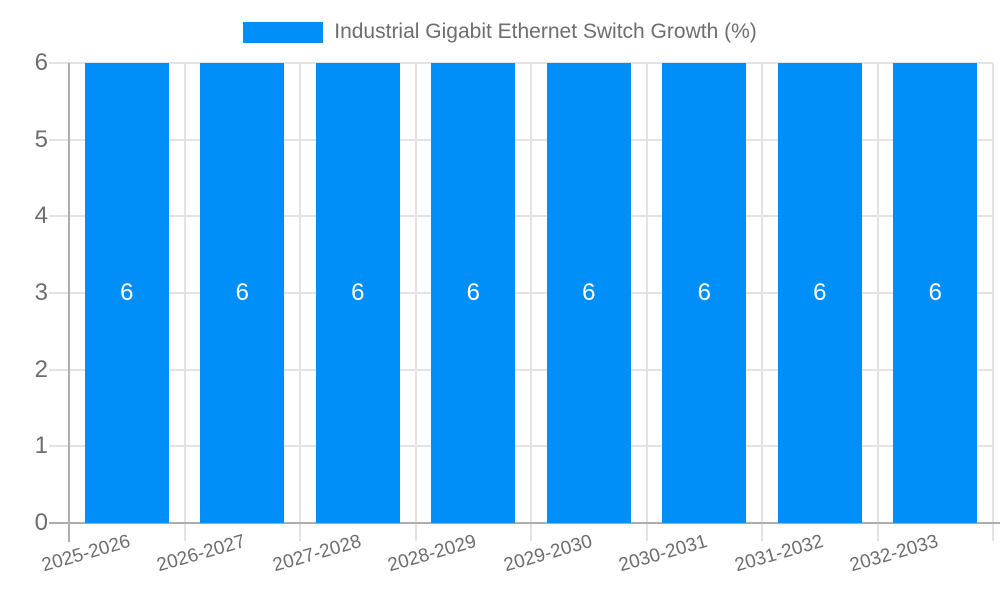  Describe the element at coordinates (41, 62) in the screenshot. I see `y-tick-label: 6` at that location.